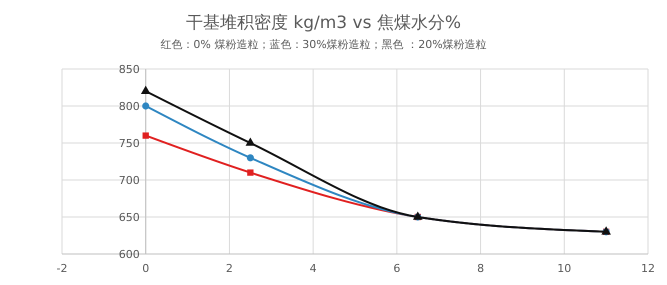 This screenshot has height=285, width=667. What do you see at coordinates (323, 44) in the screenshot?
I see `chart-subtitle: 红色：0% 煤粉造粒；蓝色：30%煤粉造粒；黑色 ：20%煤粉造粒` at bounding box center [323, 44].